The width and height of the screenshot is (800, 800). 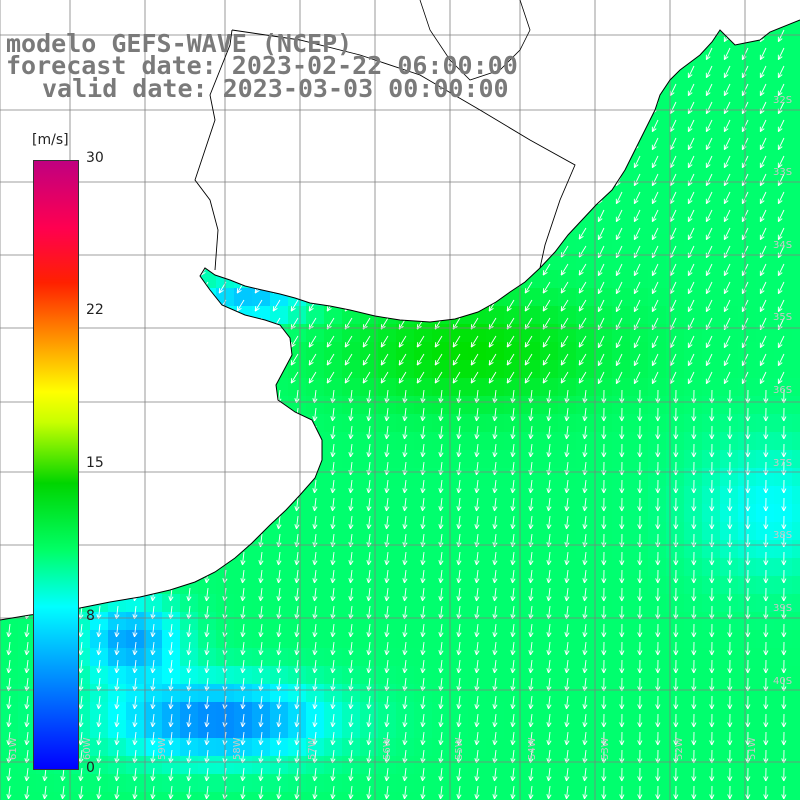 What do you see at coordinates (752, 748) in the screenshot?
I see `lon-label: 51W` at bounding box center [752, 748].